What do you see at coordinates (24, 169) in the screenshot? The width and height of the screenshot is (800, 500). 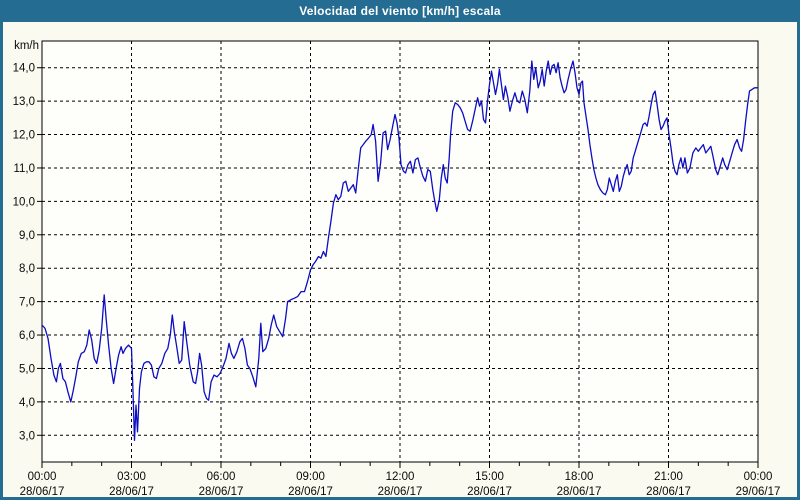 I see `y-tick-label: 11,0` at bounding box center [24, 169].